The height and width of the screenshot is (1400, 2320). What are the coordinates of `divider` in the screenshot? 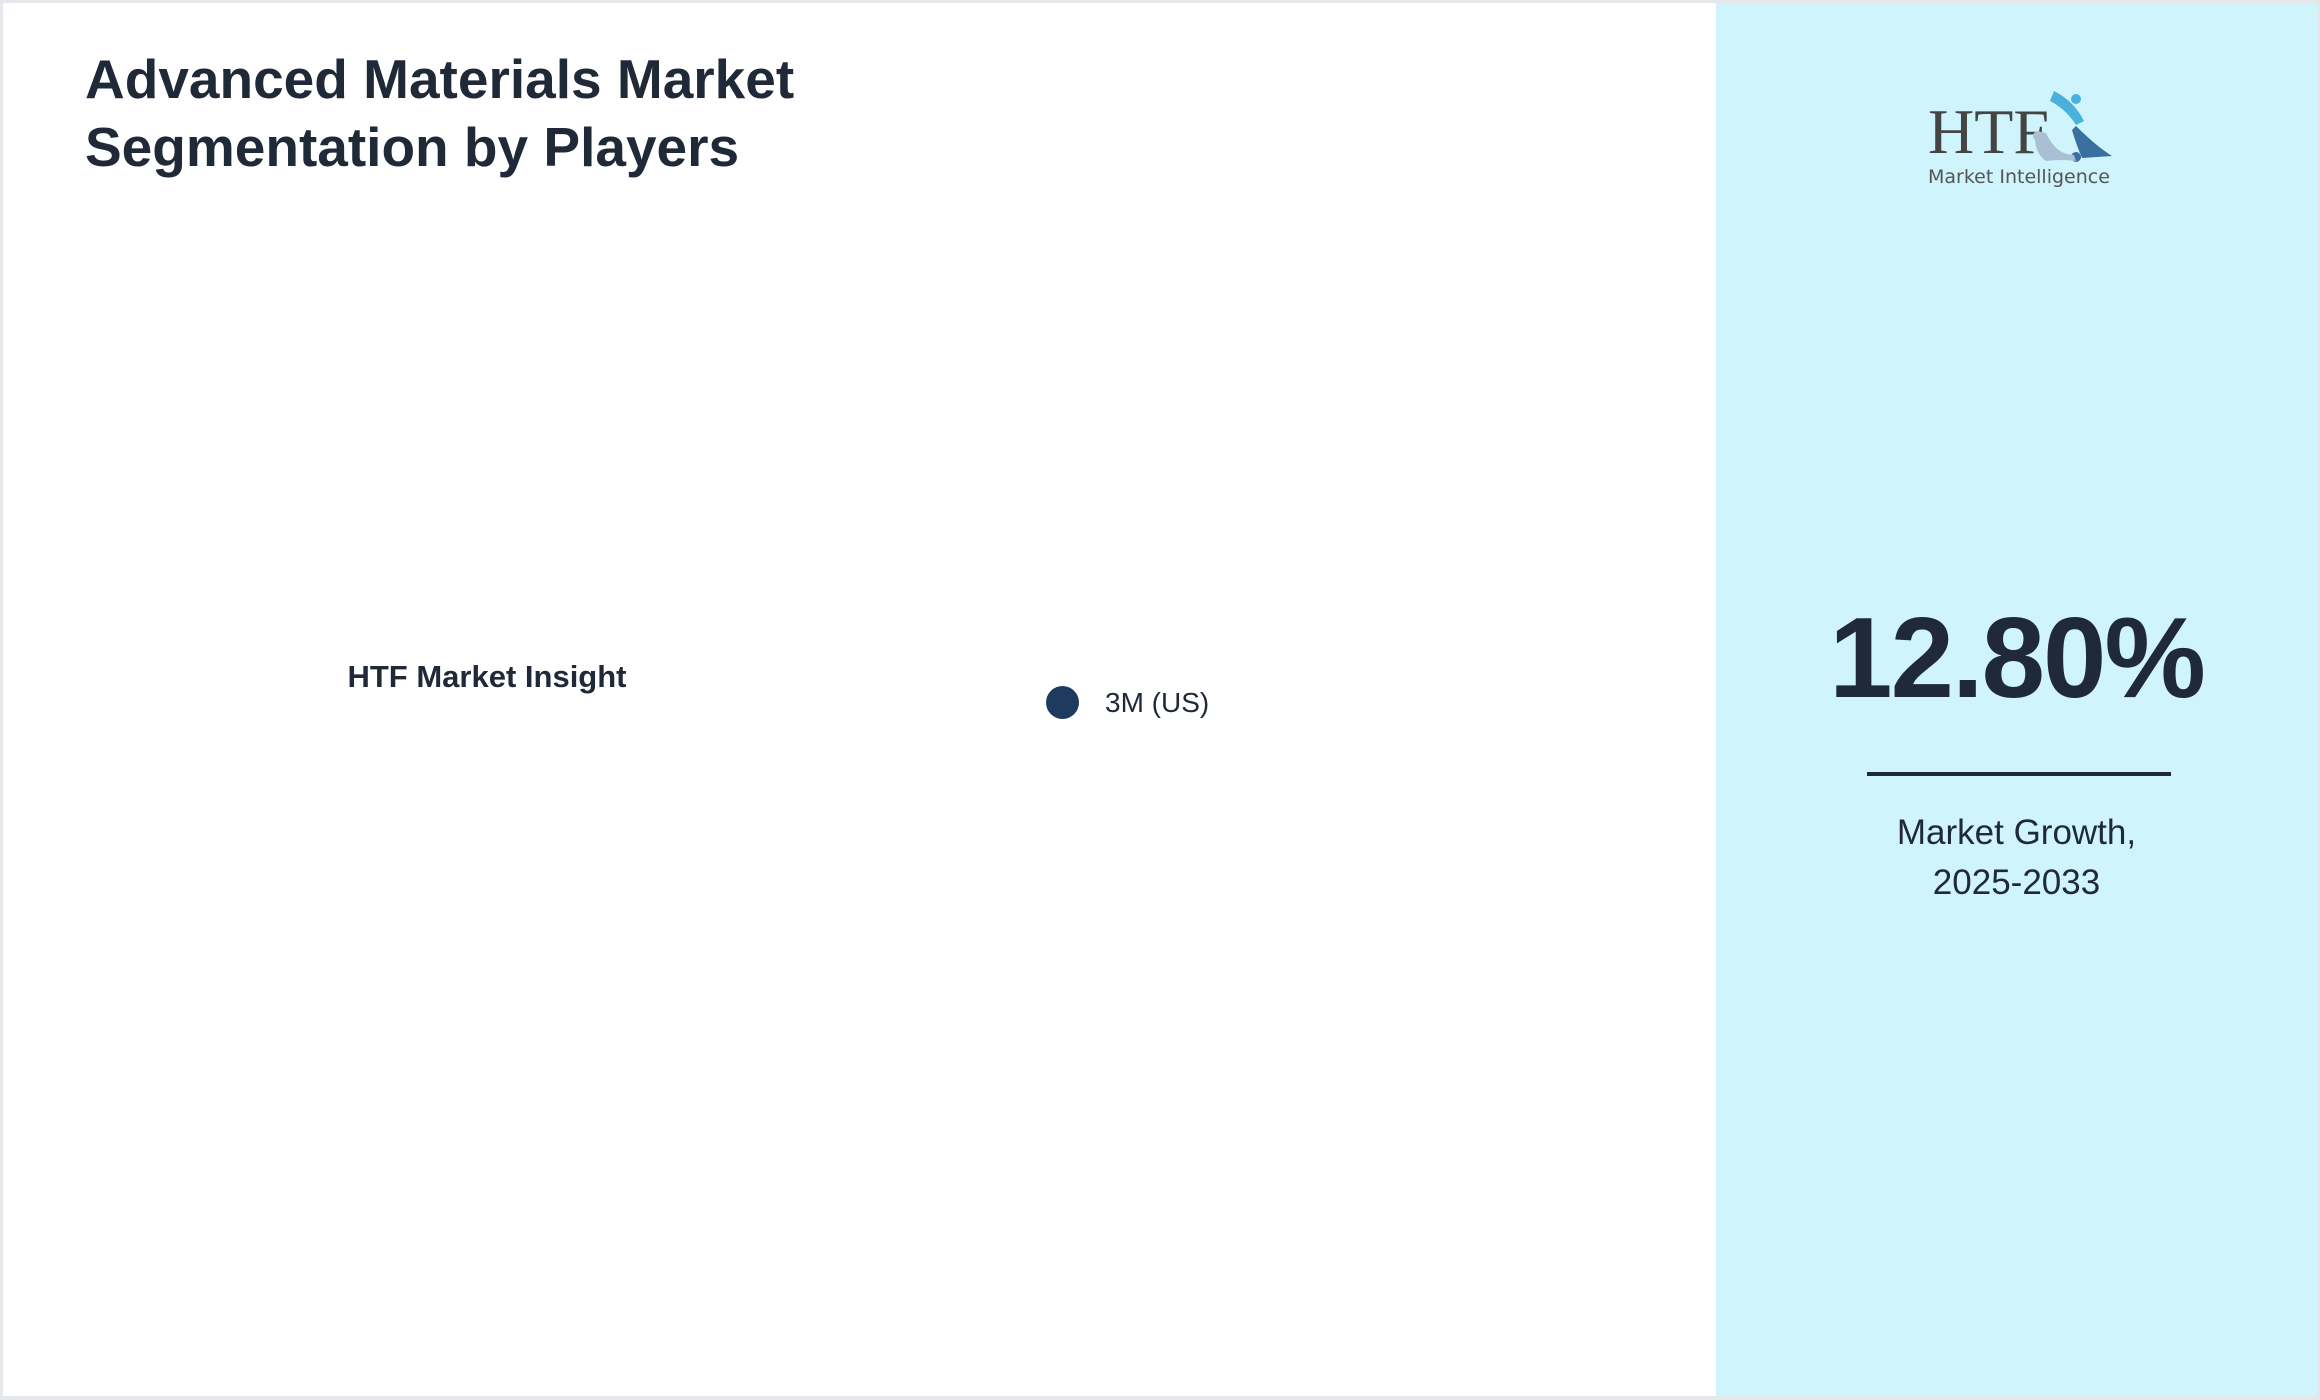 It's located at (2019, 774).